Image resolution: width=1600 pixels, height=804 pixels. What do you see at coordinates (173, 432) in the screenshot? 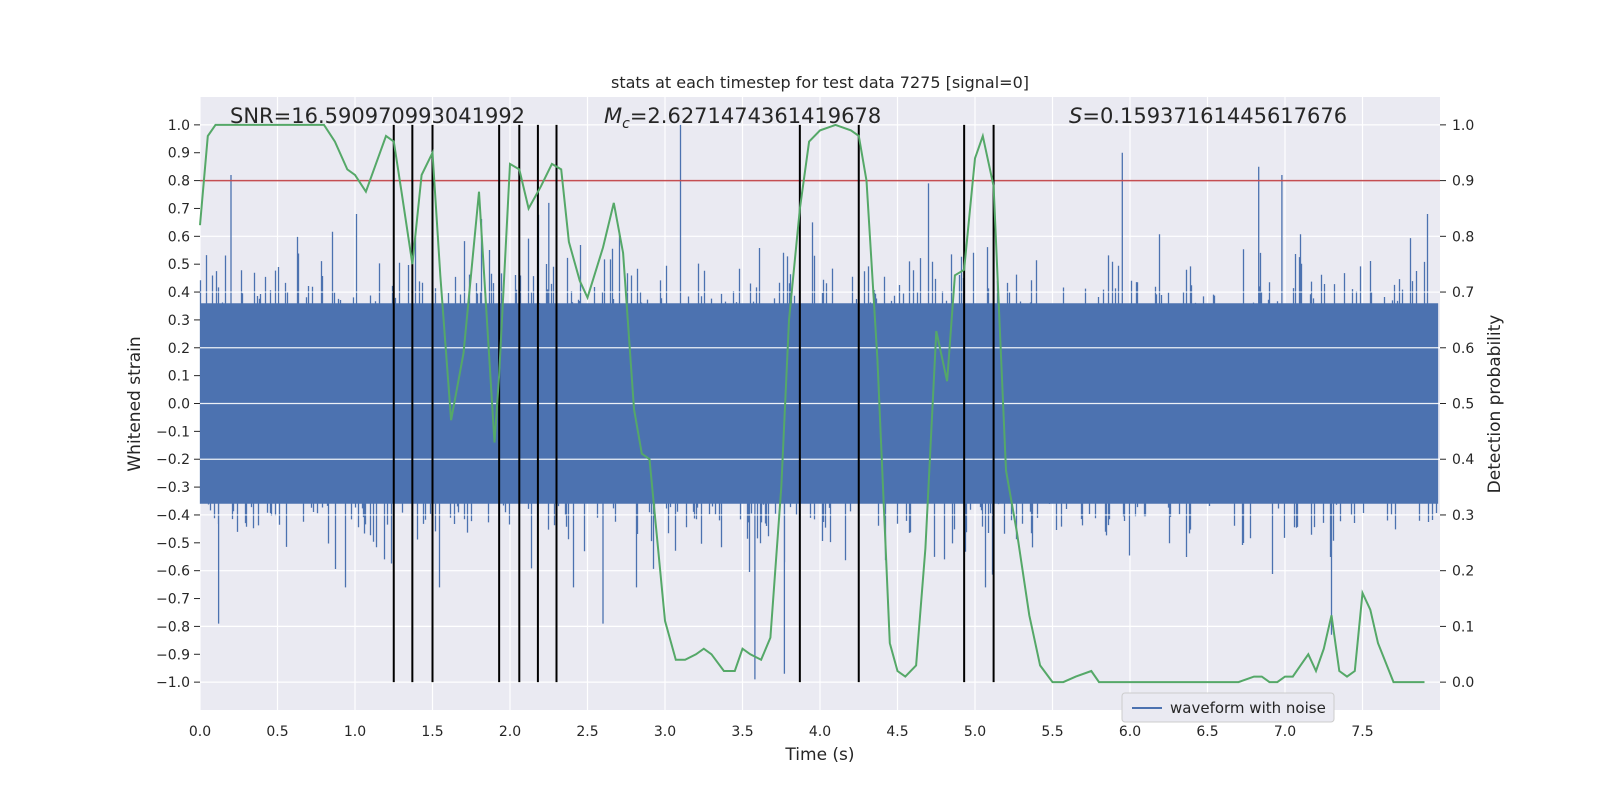
I see `y-tick-label-left: −0.1` at bounding box center [173, 432].